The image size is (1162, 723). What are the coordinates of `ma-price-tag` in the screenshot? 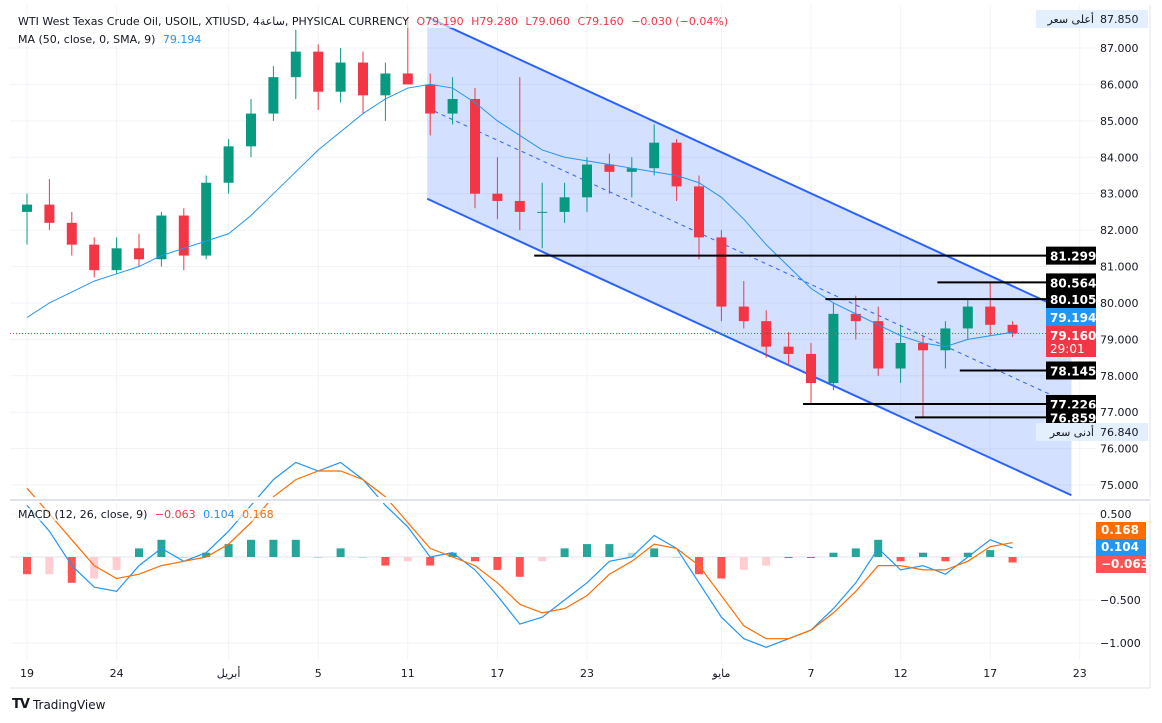 It's located at (1071, 317).